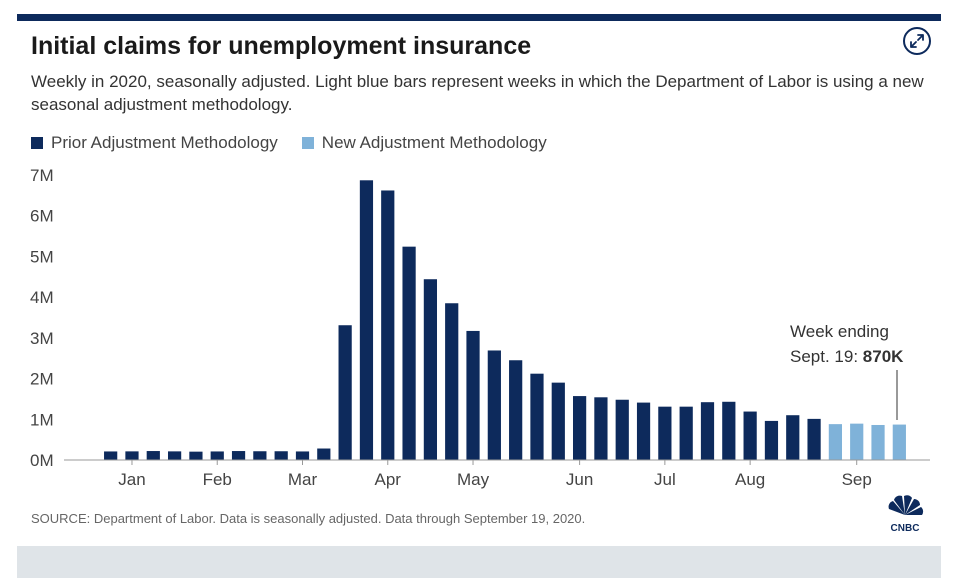 This screenshot has width=953, height=578. Describe the element at coordinates (42, 175) in the screenshot. I see `y-tick-label: 7M` at that location.